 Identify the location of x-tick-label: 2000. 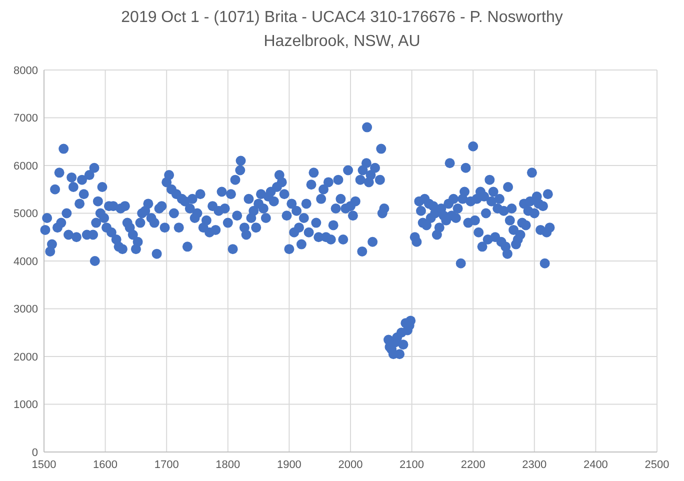
(350, 465).